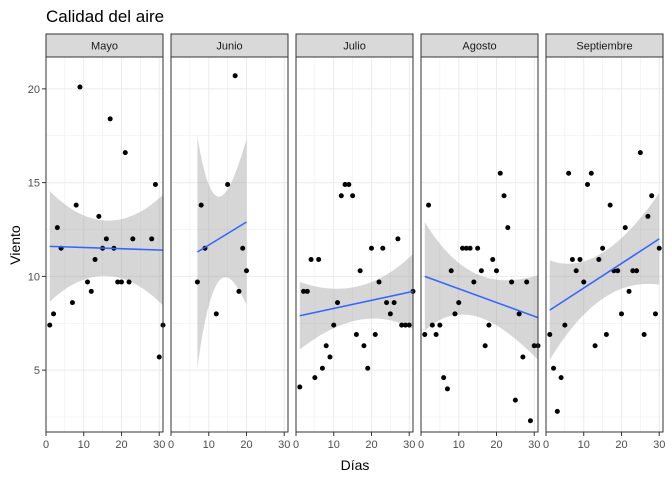 This screenshot has height=480, width=672. I want to click on y-tick-label: 20, so click(34, 90).